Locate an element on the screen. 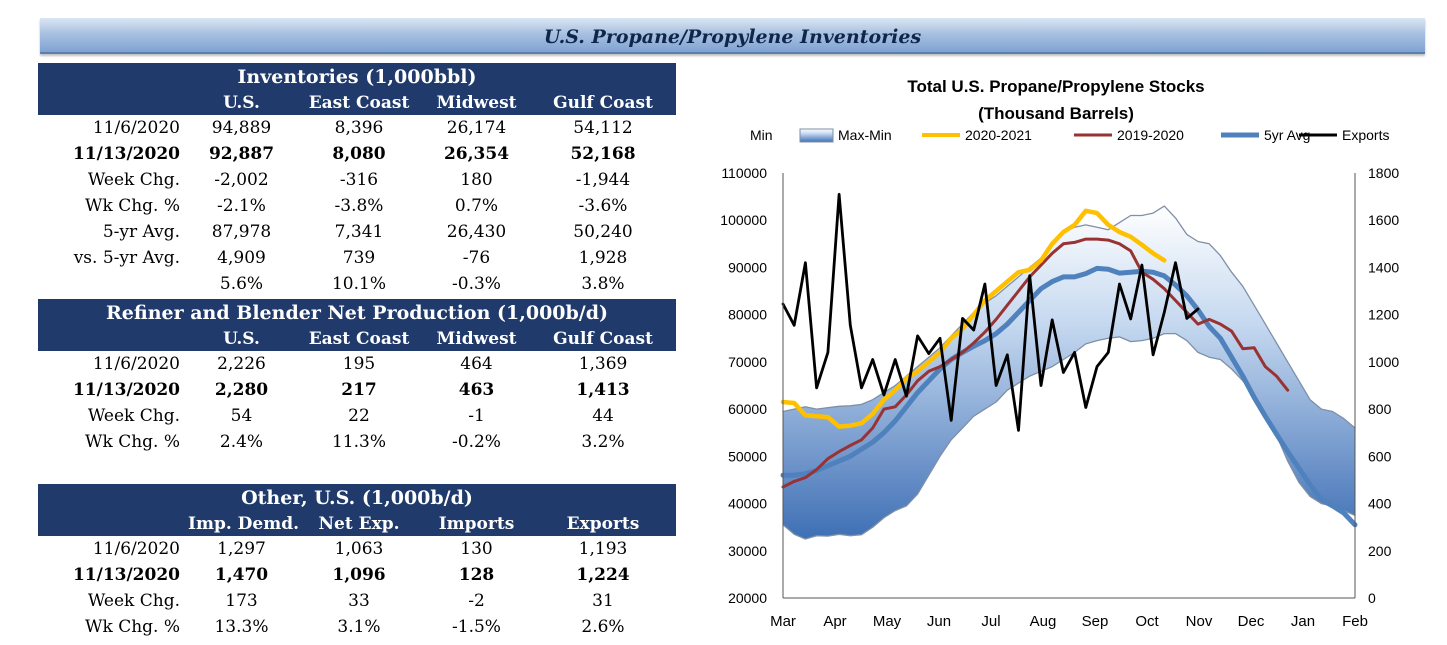 Image resolution: width=1447 pixels, height=645 pixels. legend-label: Max-Min is located at coordinates (865, 135).